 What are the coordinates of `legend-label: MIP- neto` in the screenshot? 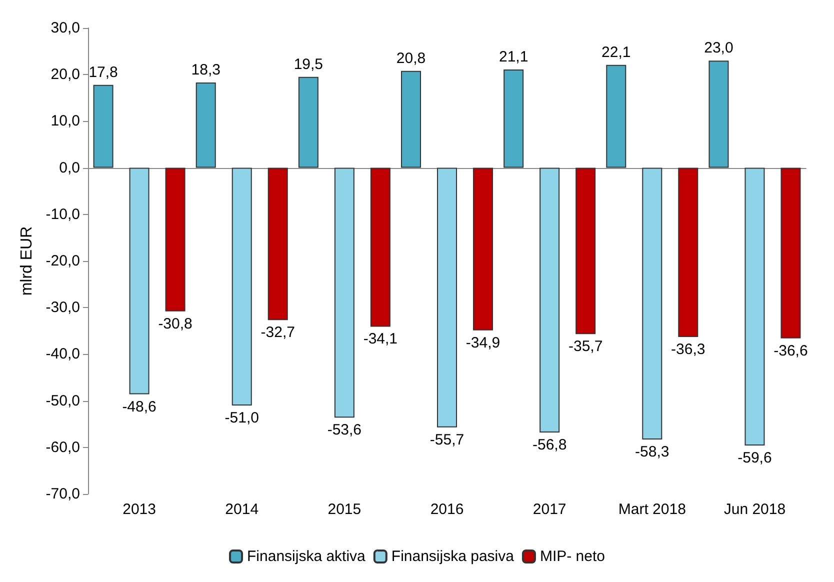 It's located at (572, 556).